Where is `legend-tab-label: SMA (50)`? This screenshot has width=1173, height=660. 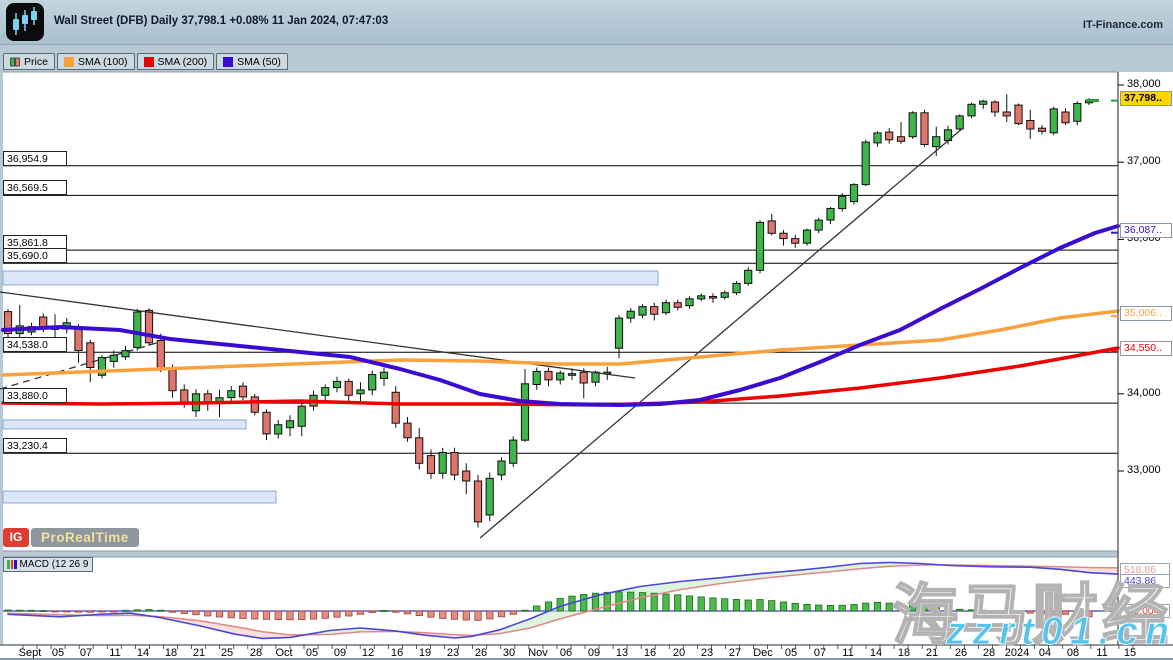 legend-tab-label: SMA (50) is located at coordinates (259, 61).